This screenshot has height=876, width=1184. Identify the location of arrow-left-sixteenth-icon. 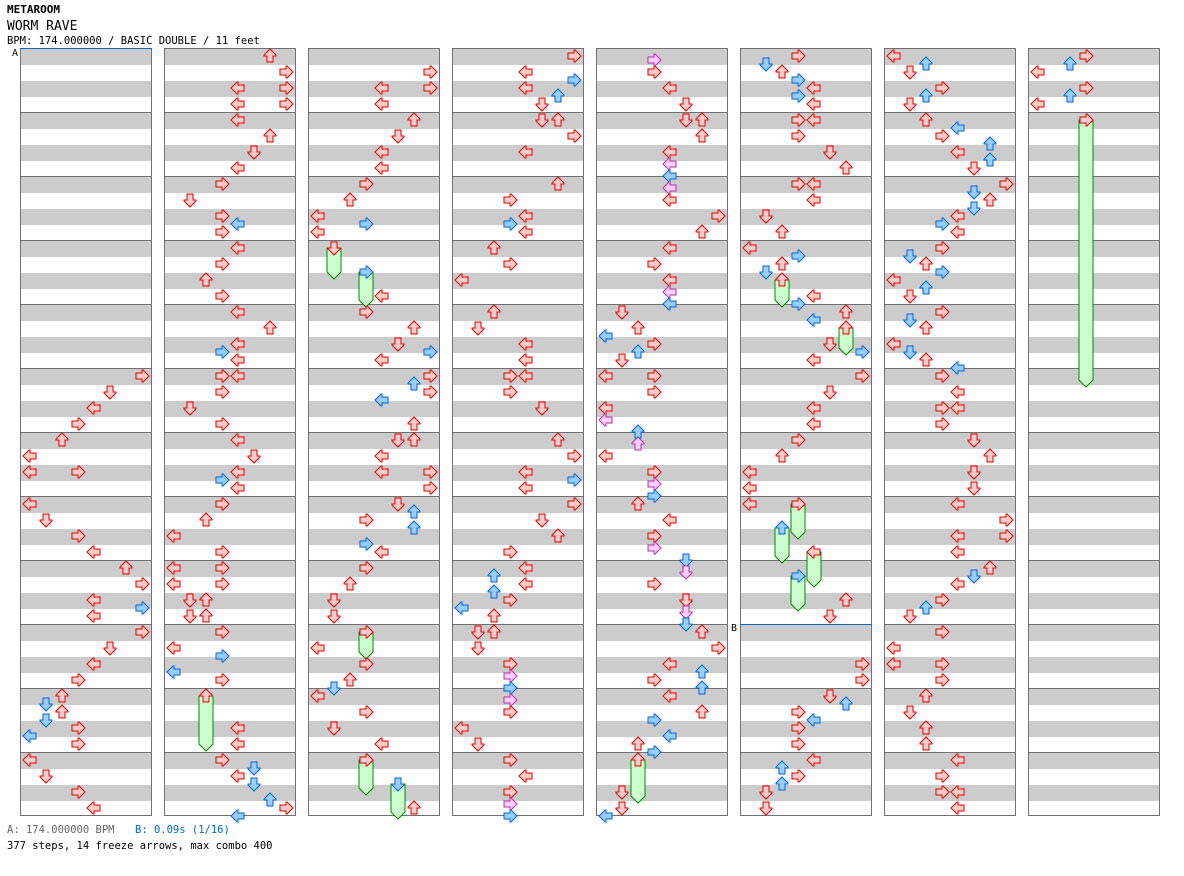
(669, 188).